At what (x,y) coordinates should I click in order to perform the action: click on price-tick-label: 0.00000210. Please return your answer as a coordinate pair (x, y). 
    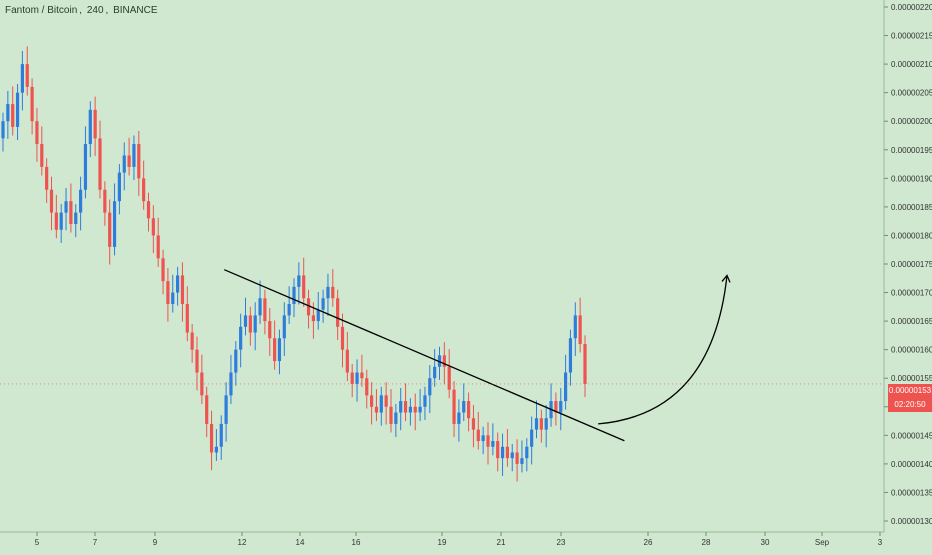
    Looking at the image, I should click on (911, 64).